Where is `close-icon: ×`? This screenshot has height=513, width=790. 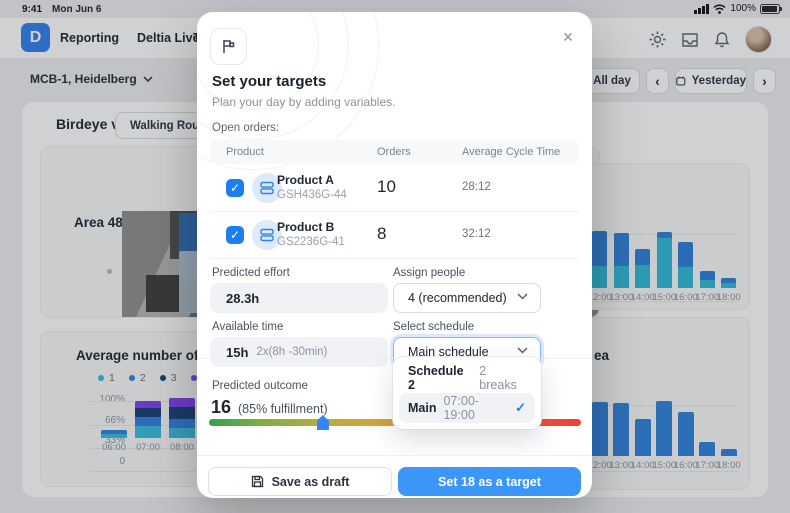
close-icon: × is located at coordinates (568, 36).